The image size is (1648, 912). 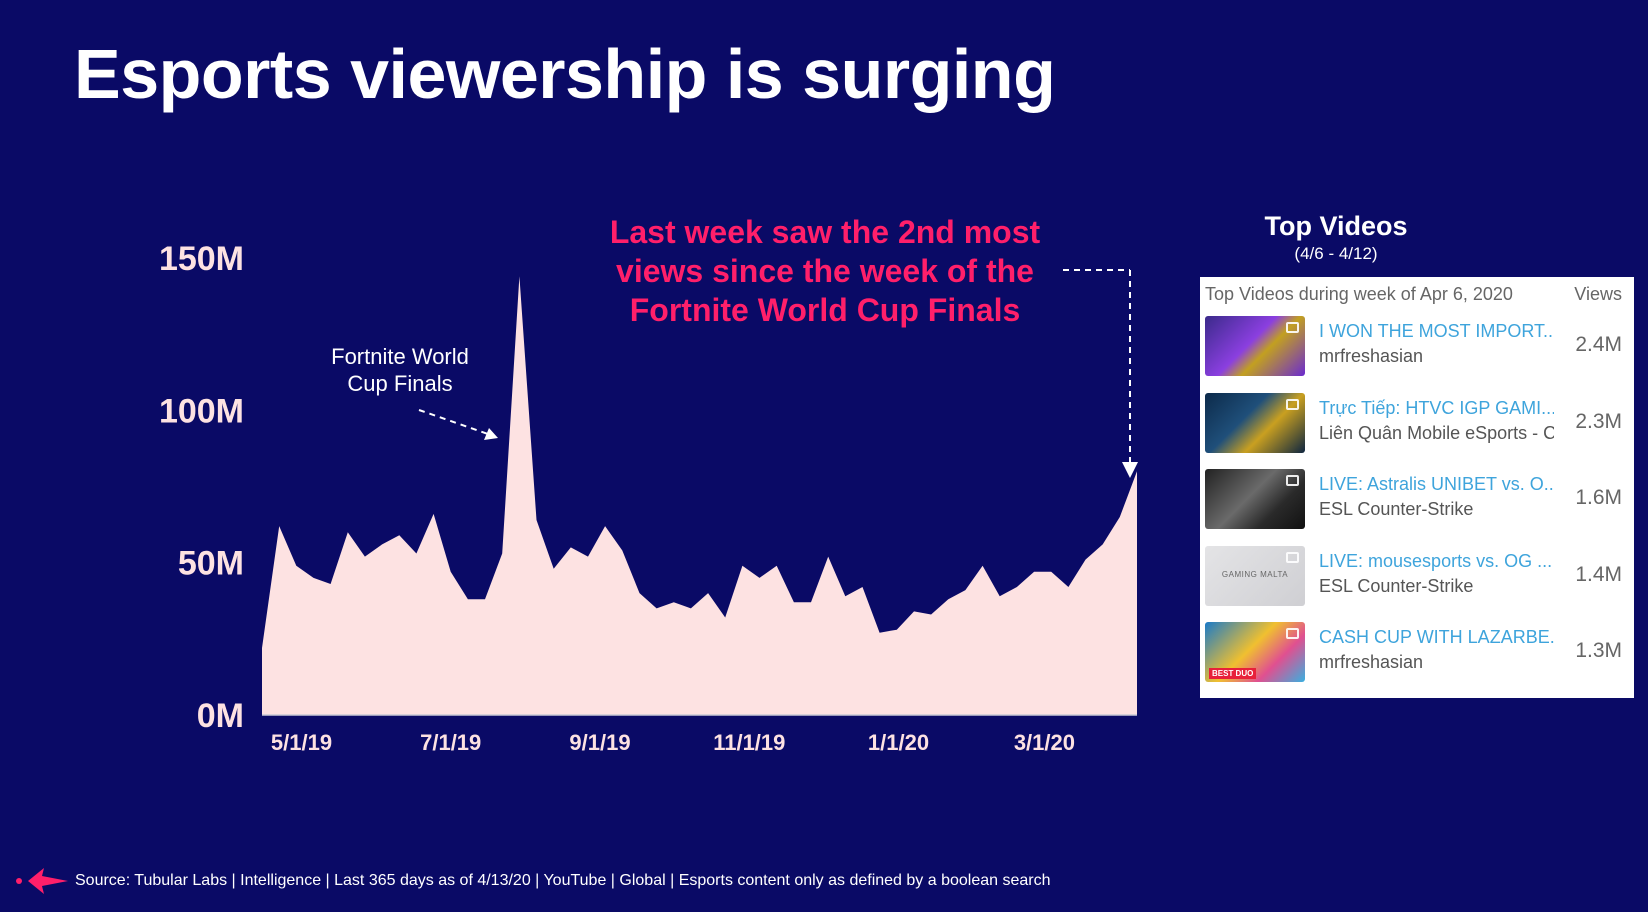 What do you see at coordinates (749, 742) in the screenshot?
I see `x-tick-label: 11/1/19` at bounding box center [749, 742].